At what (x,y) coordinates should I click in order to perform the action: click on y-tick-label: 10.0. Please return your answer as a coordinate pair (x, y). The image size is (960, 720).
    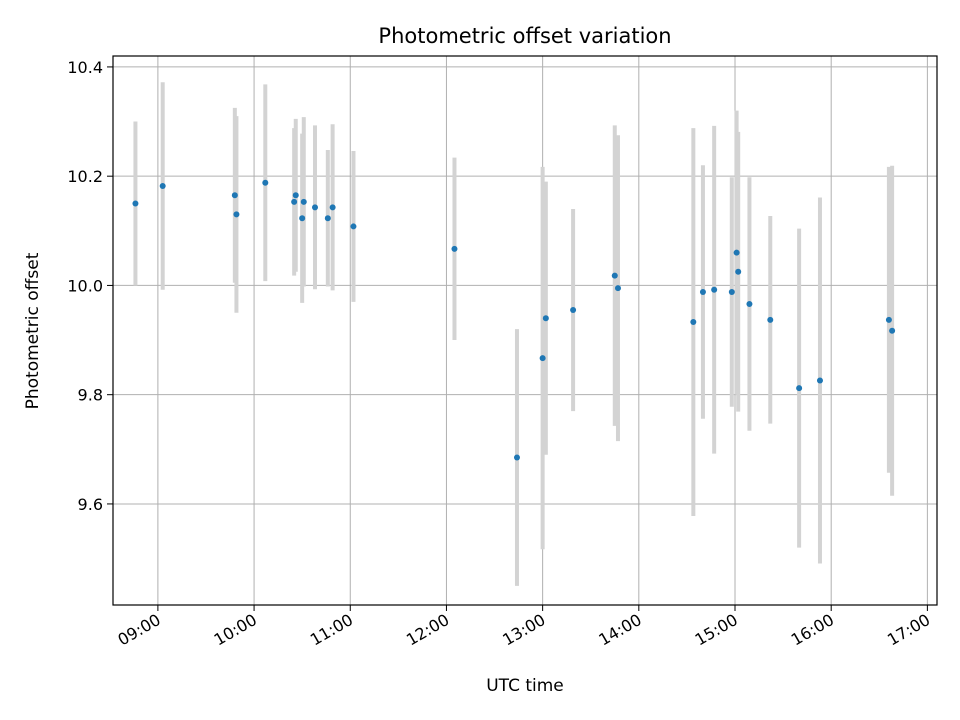
    Looking at the image, I should click on (85, 285).